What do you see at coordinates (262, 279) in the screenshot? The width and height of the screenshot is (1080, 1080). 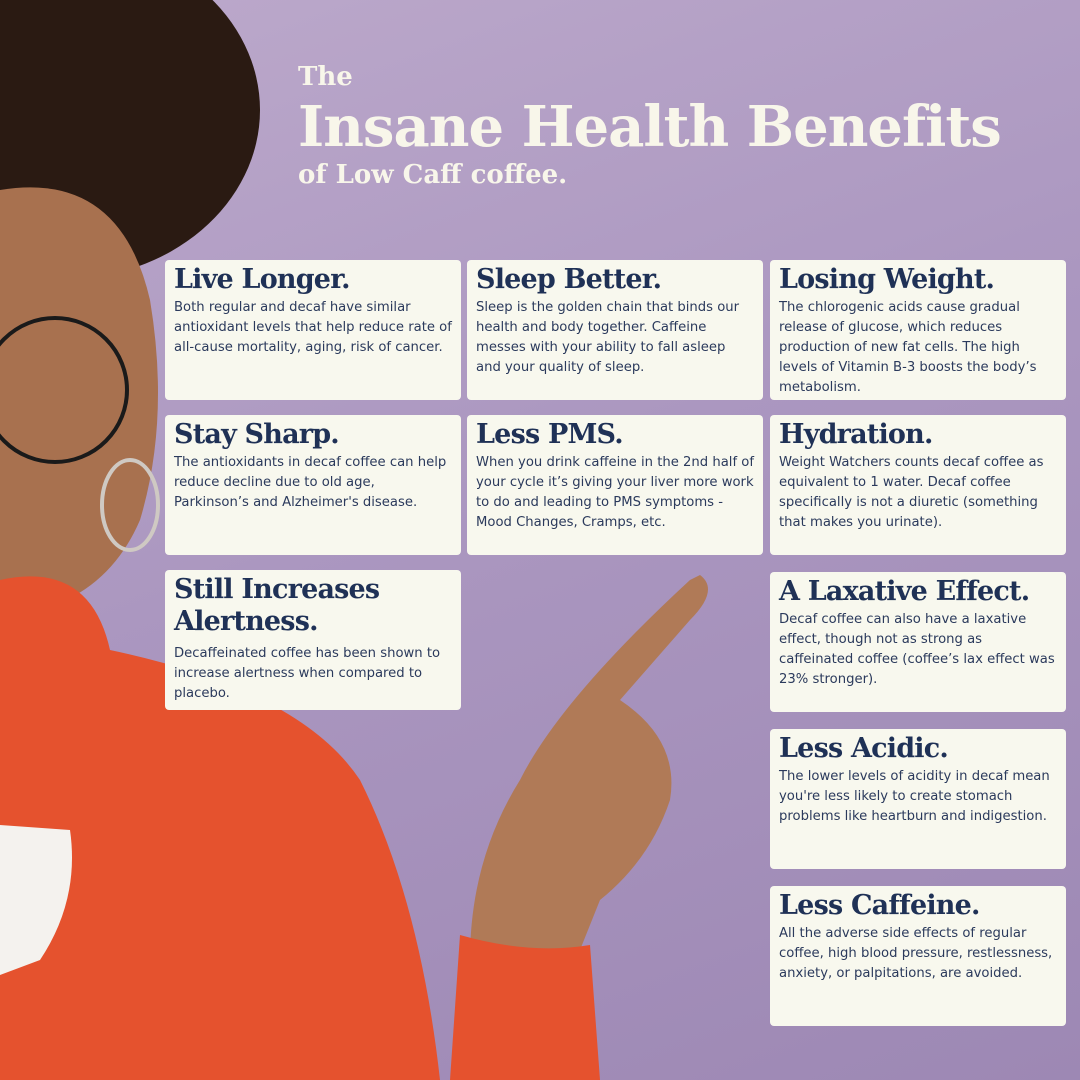 I see `card-title: Live Longer.` at bounding box center [262, 279].